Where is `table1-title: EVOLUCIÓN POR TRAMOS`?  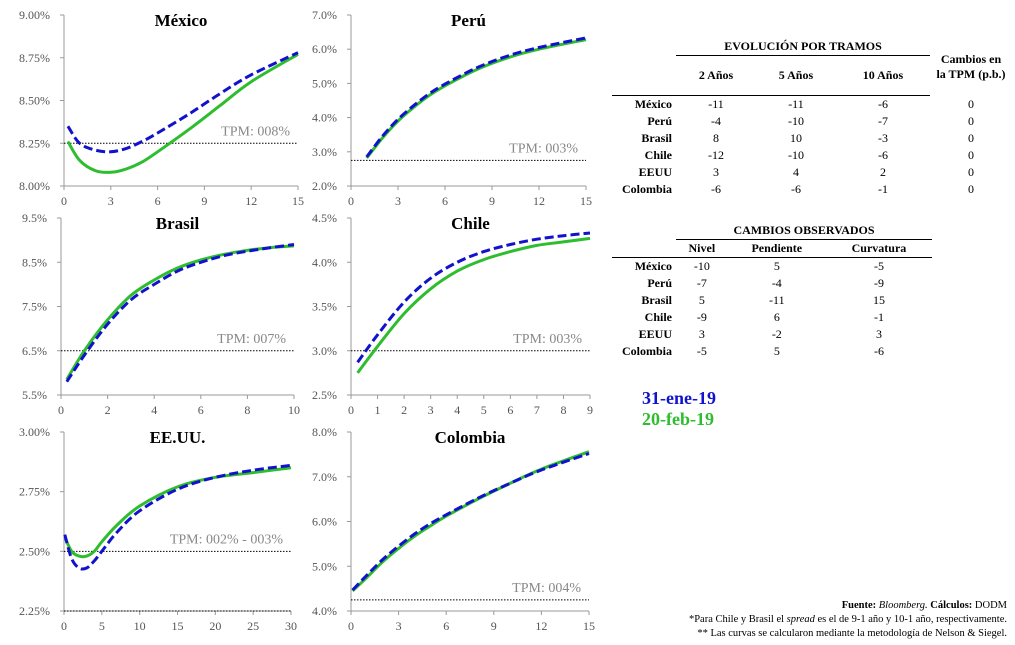 table1-title: EVOLUCIÓN POR TRAMOS is located at coordinates (803, 47).